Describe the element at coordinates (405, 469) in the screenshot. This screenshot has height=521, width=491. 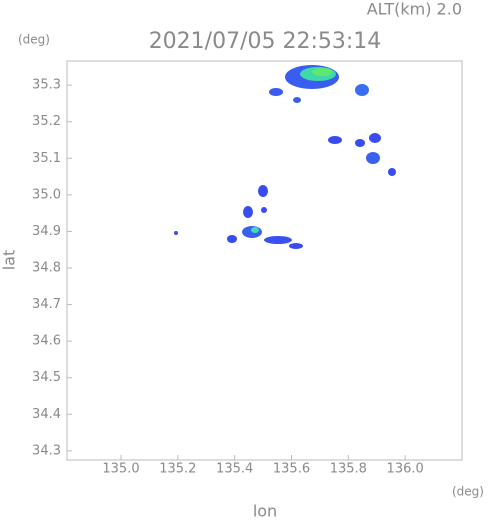
I see `x-tick-label: 136.0` at that location.